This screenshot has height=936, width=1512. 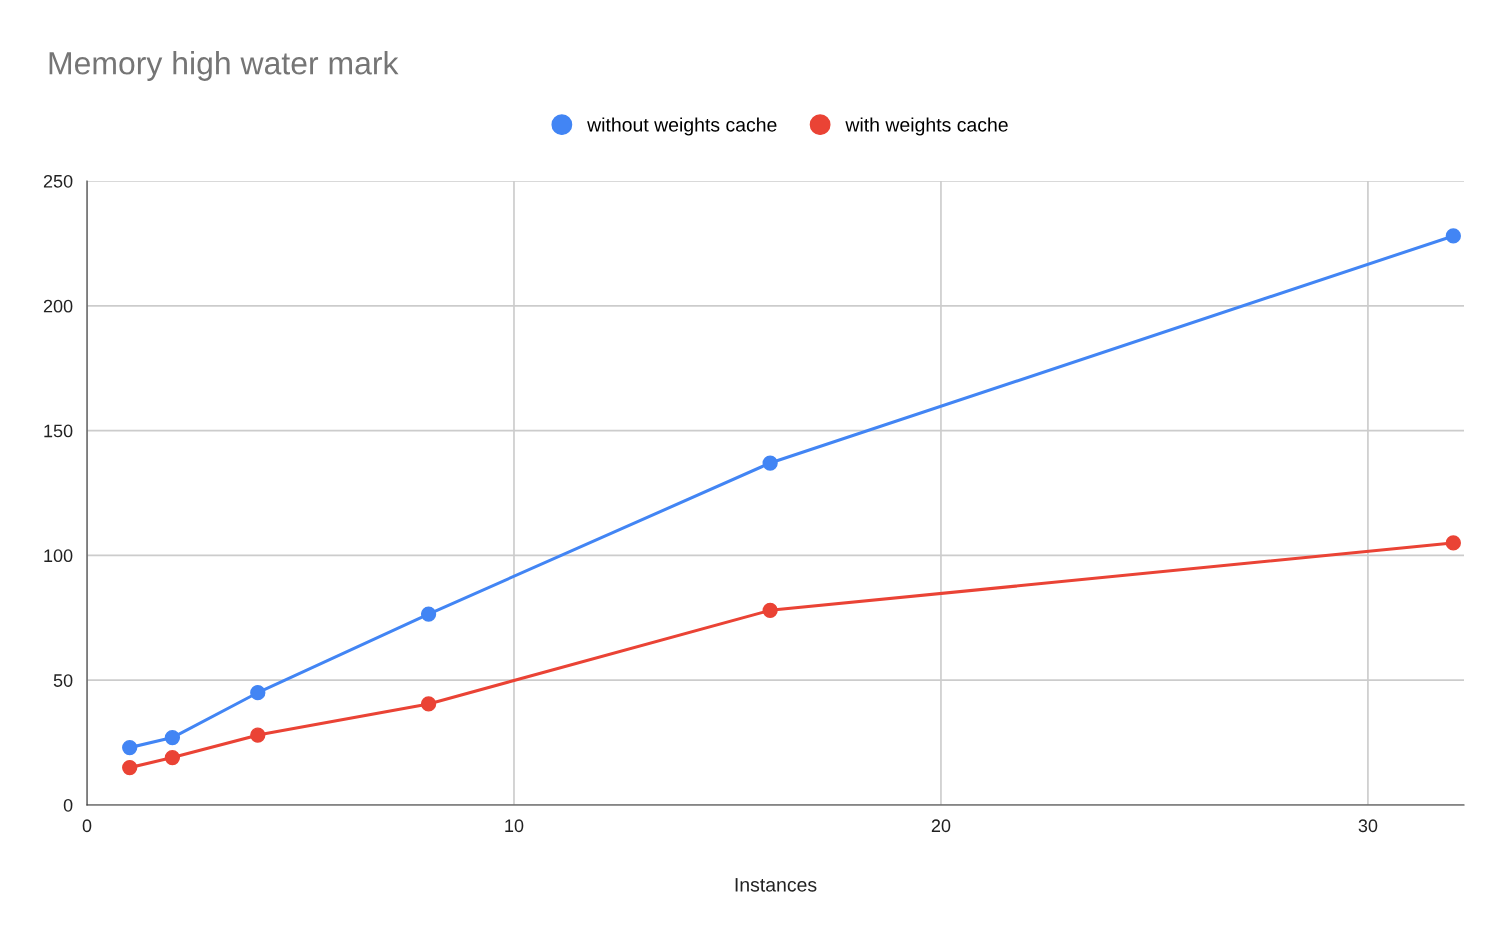 I want to click on chart-title: Memory high water mark, so click(x=224, y=66).